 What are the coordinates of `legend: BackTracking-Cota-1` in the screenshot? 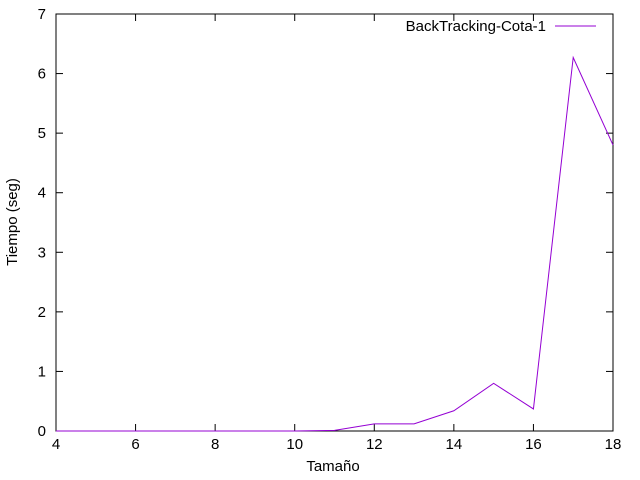 It's located at (501, 26).